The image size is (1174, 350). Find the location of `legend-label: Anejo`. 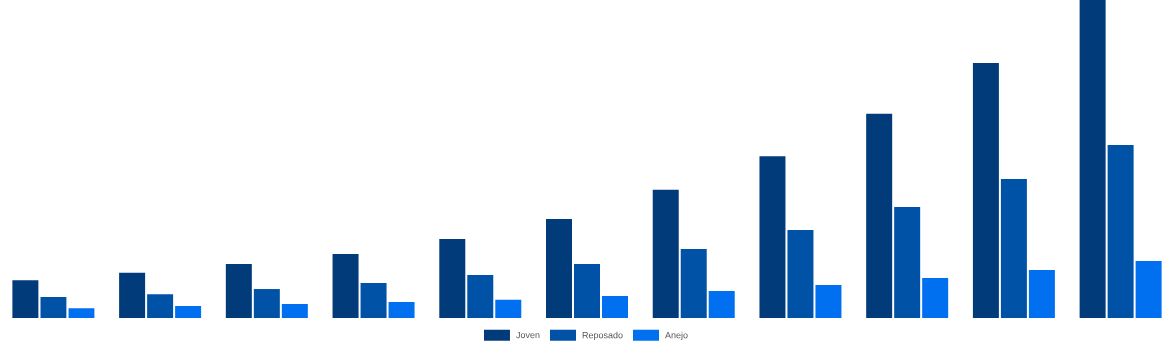

legend-label: Anejo is located at coordinates (676, 336).